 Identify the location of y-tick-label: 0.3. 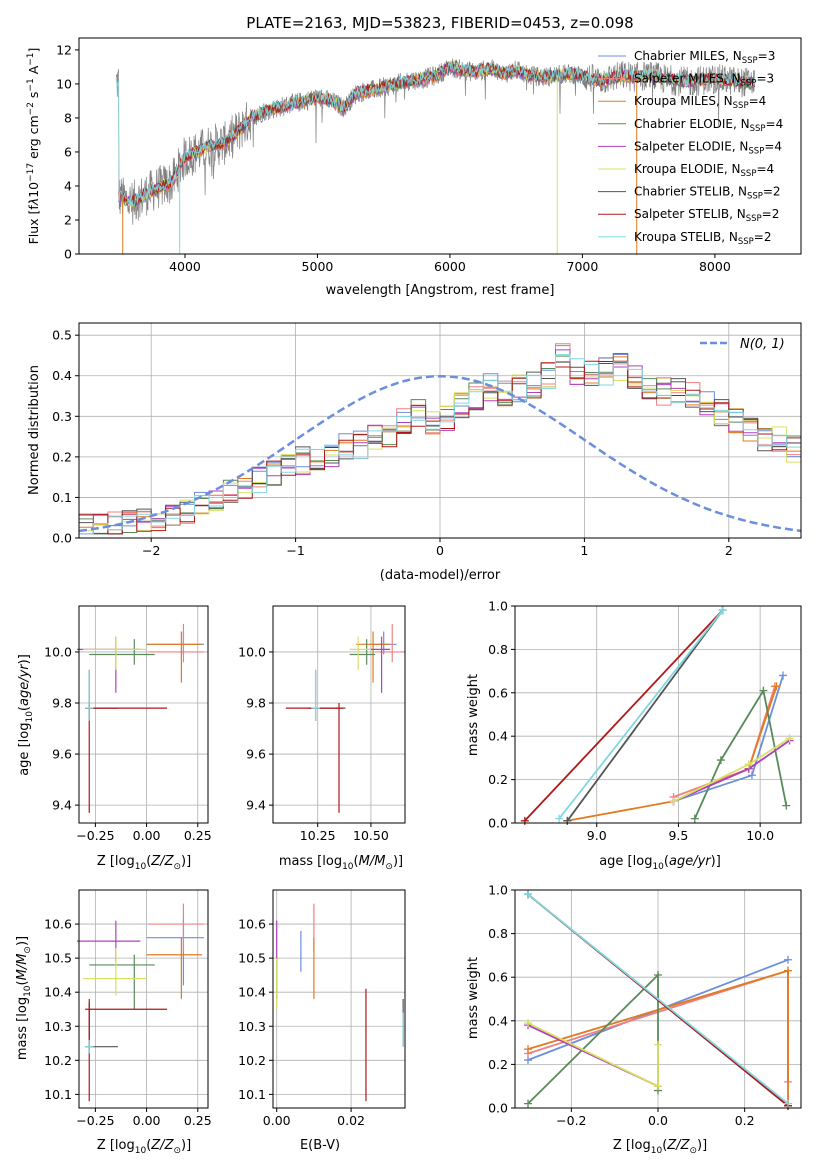
(62, 416).